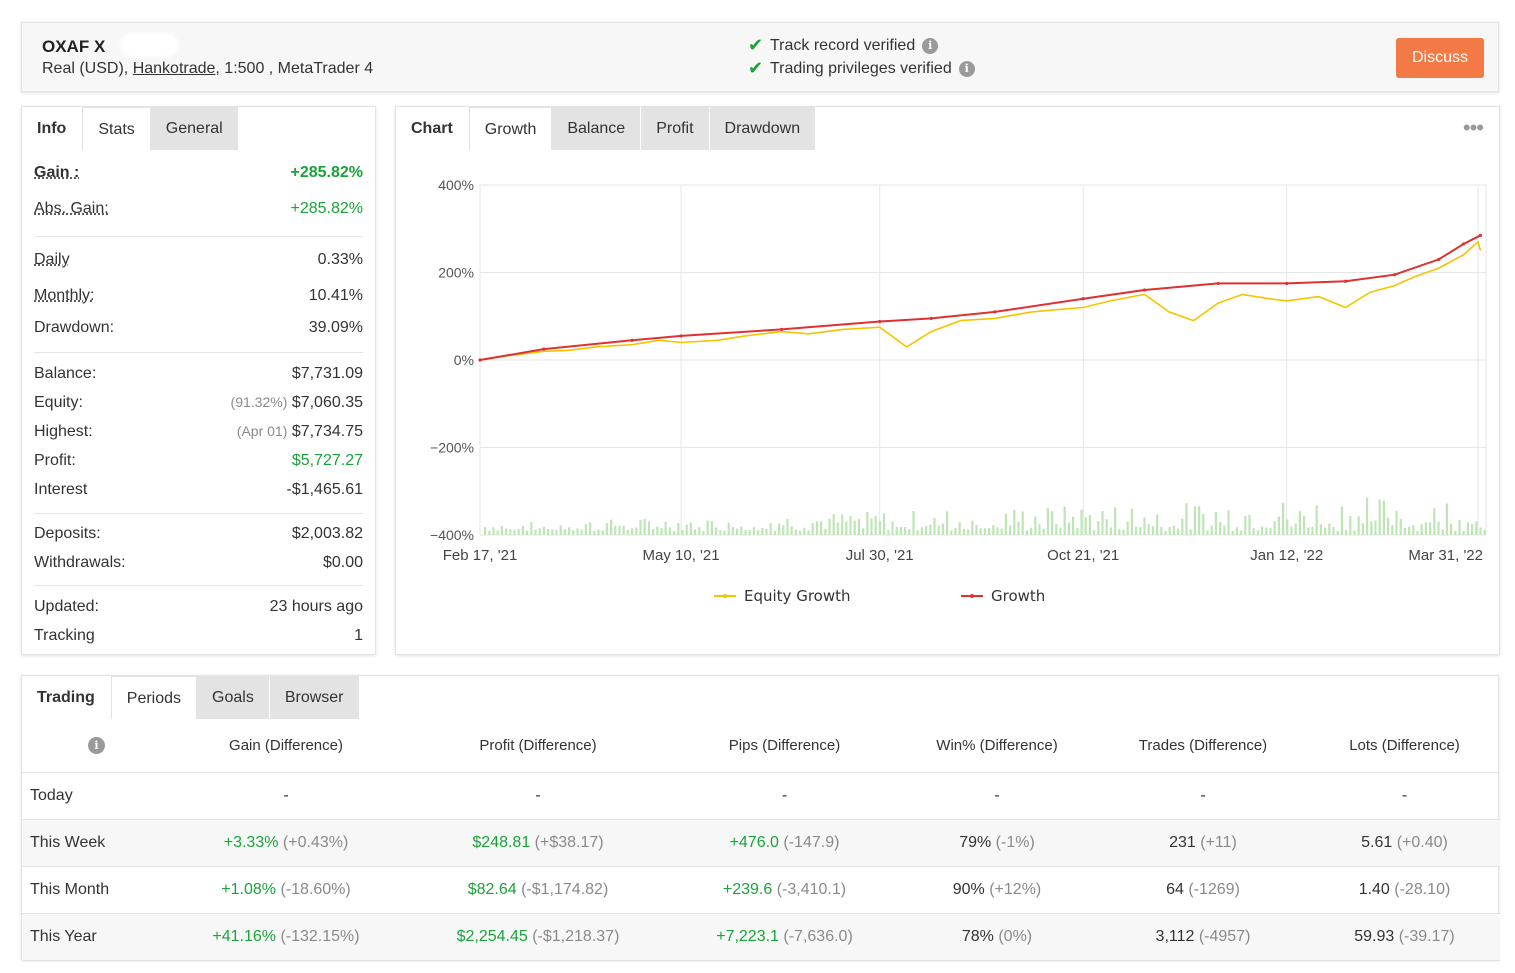 The image size is (1515, 973). I want to click on broker-link: Hankotrade, so click(174, 68).